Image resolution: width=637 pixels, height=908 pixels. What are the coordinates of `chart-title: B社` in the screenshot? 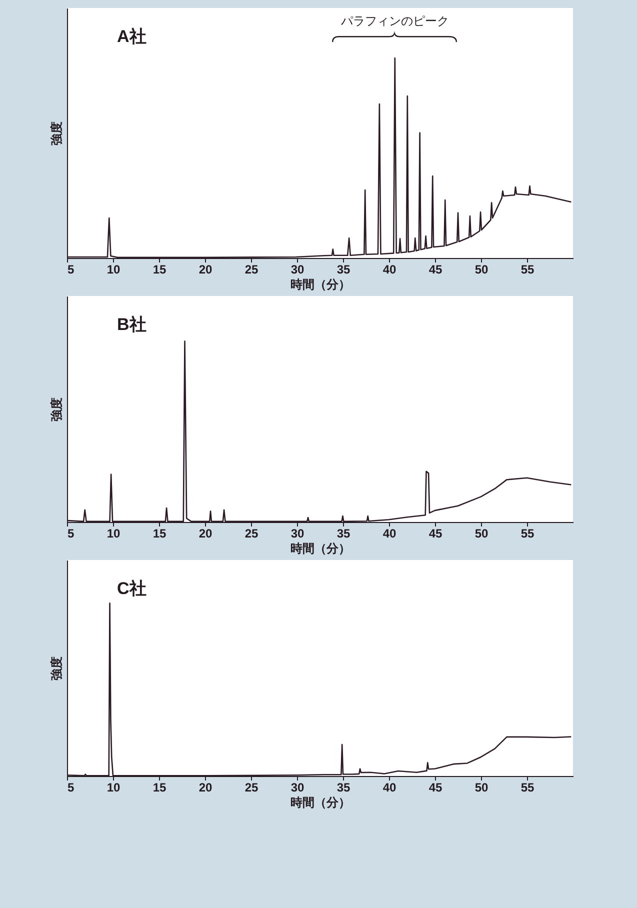 It's located at (131, 324).